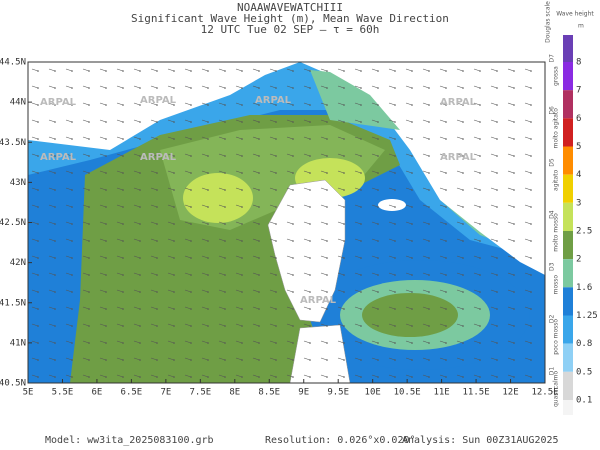 The height and width of the screenshot is (450, 600). I want to click on colorbar-title: Wave height, so click(575, 14).